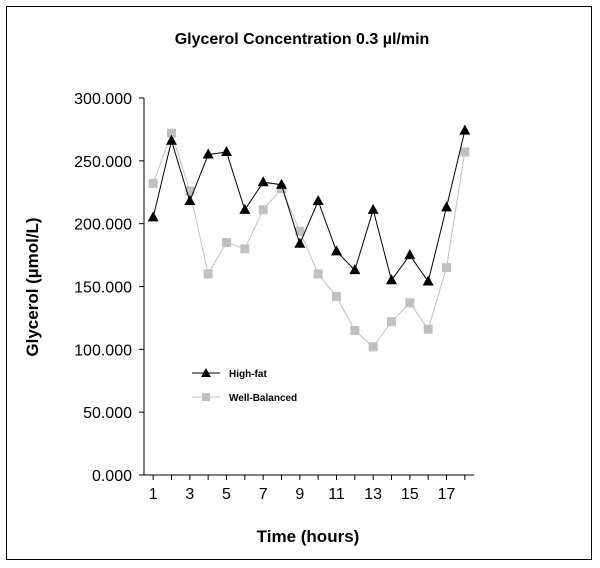  I want to click on x-axis: 1 3 5 7 9 11 13 15 17, so click(309, 488).